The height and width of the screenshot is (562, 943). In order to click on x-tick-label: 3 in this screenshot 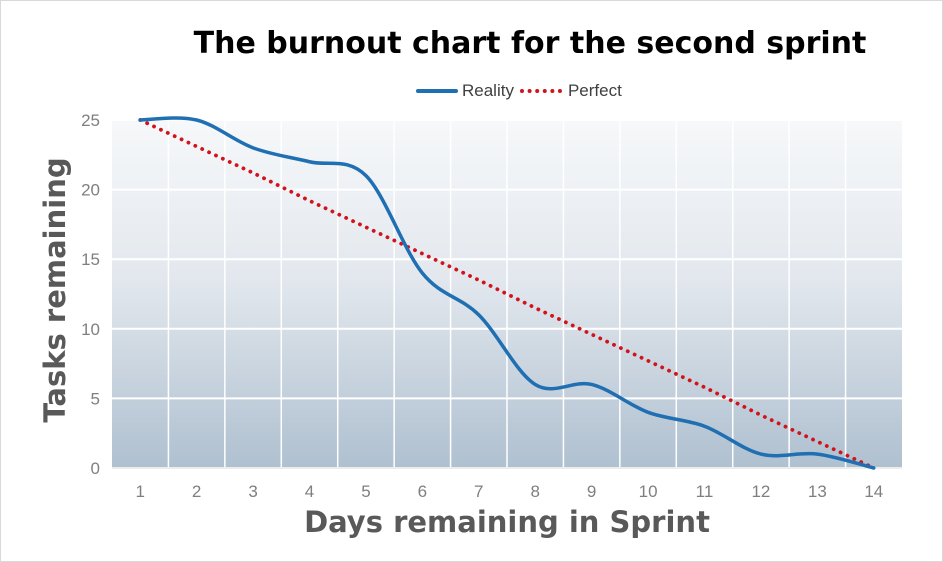, I will do `click(252, 491)`.